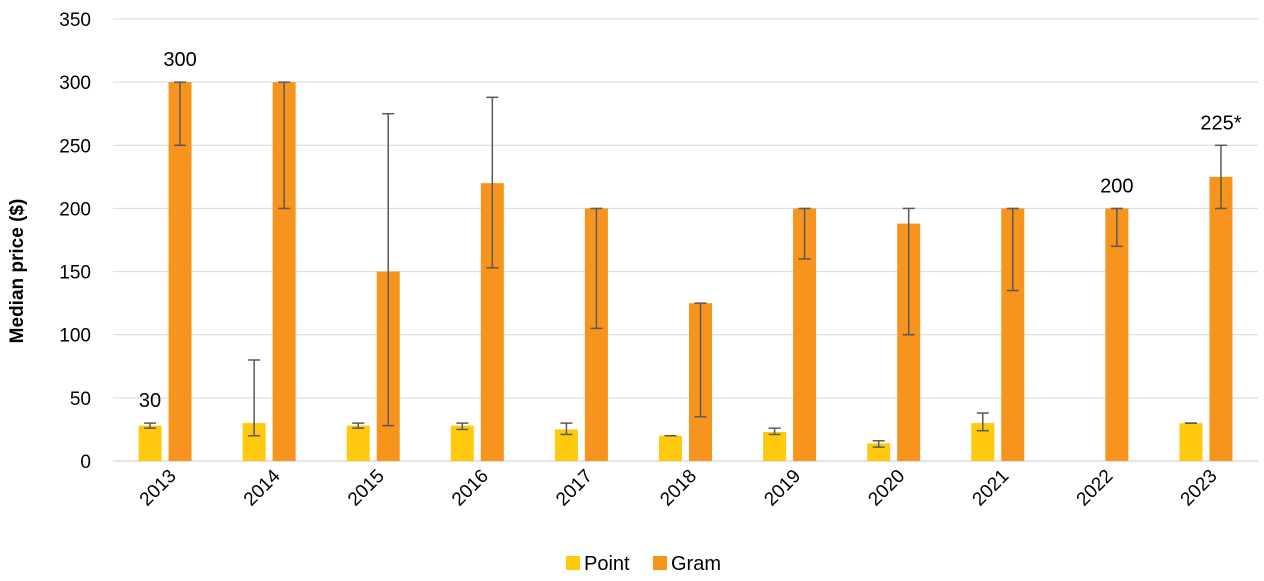 The width and height of the screenshot is (1264, 581). I want to click on x-tick-label: 2015, so click(366, 488).